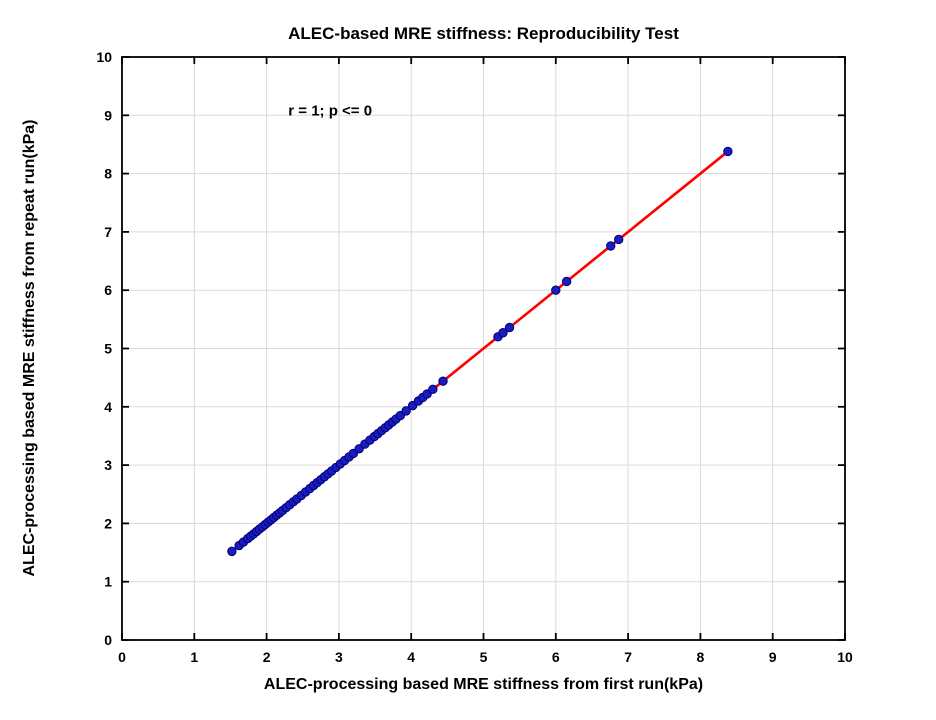 This screenshot has width=936, height=720. What do you see at coordinates (411, 657) in the screenshot?
I see `x-tick-label: 4` at bounding box center [411, 657].